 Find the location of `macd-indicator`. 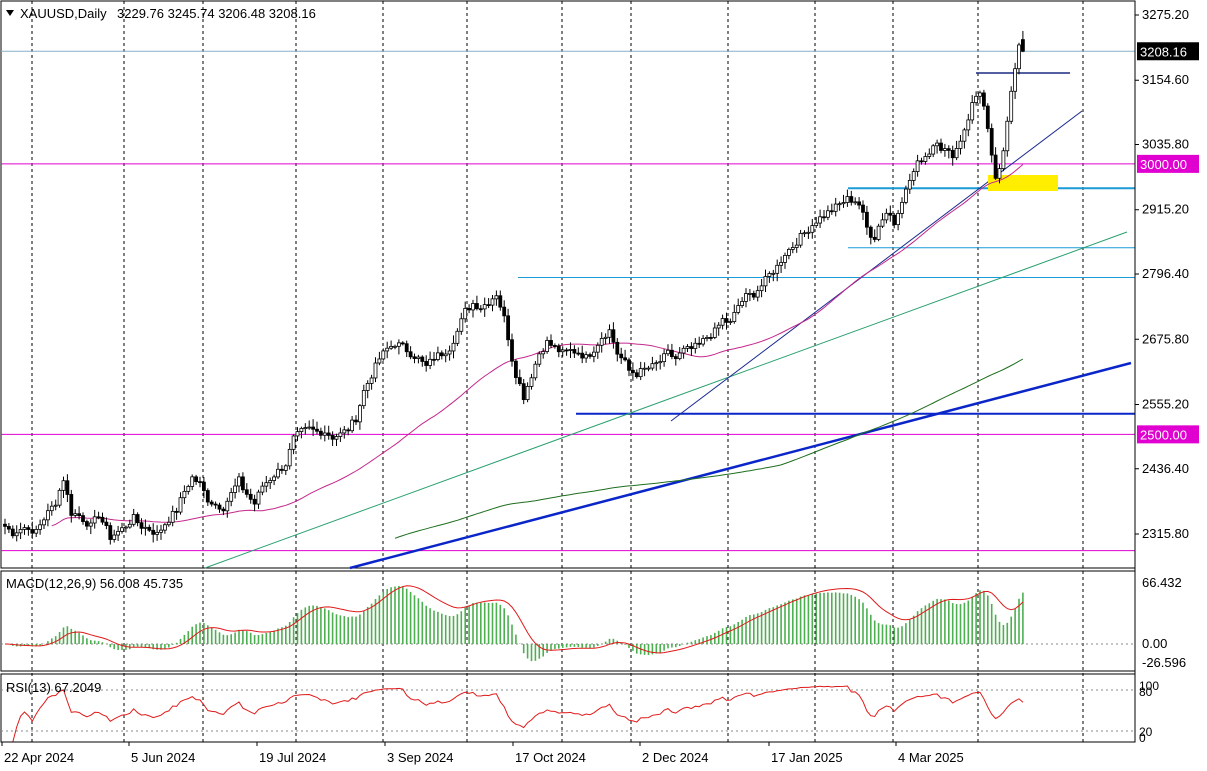

macd-indicator is located at coordinates (514, 623).